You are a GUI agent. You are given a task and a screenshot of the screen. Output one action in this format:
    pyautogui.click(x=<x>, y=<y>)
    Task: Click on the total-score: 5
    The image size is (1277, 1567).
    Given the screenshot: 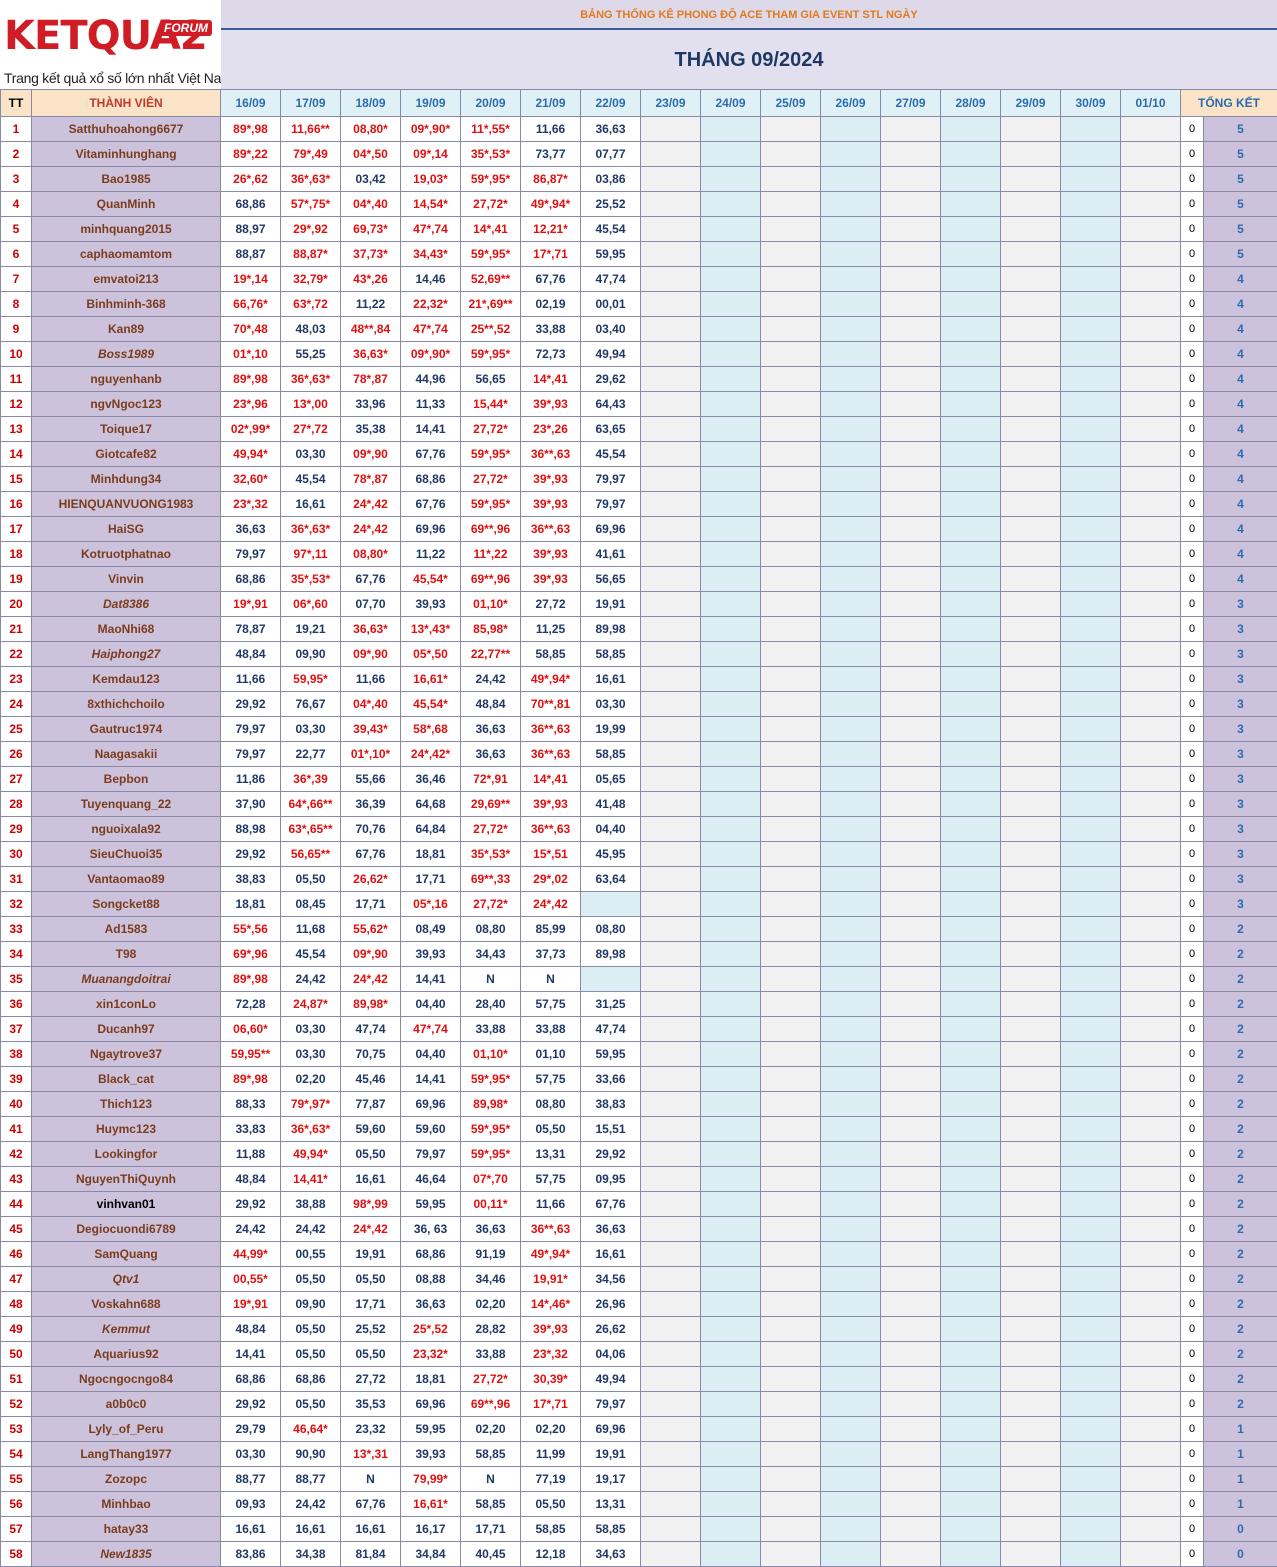 What is the action you would take?
    pyautogui.click(x=1240, y=154)
    